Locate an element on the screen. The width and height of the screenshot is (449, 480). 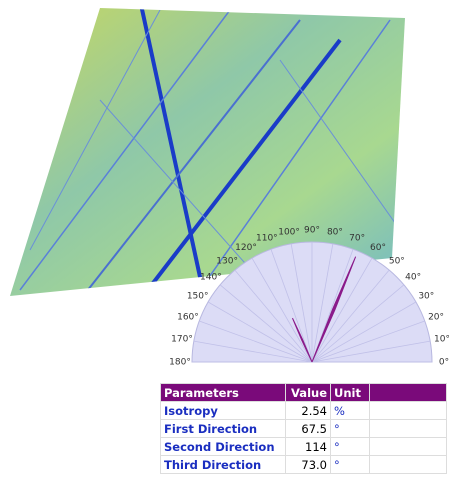
table-row: Third Direction 73.0 ° is located at coordinates (303, 464).